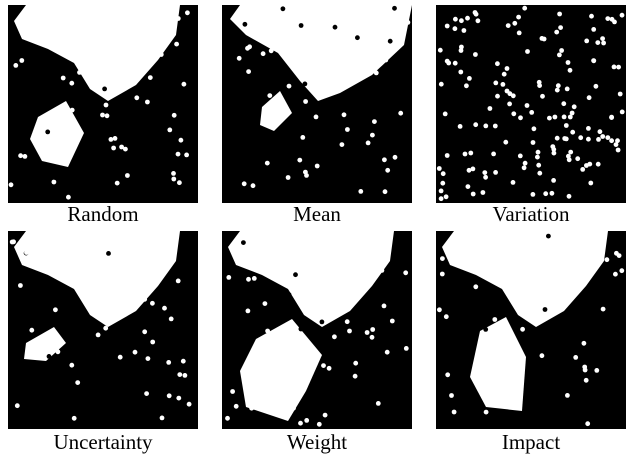 The width and height of the screenshot is (628, 458). I want to click on caption: Variation, so click(531, 214).